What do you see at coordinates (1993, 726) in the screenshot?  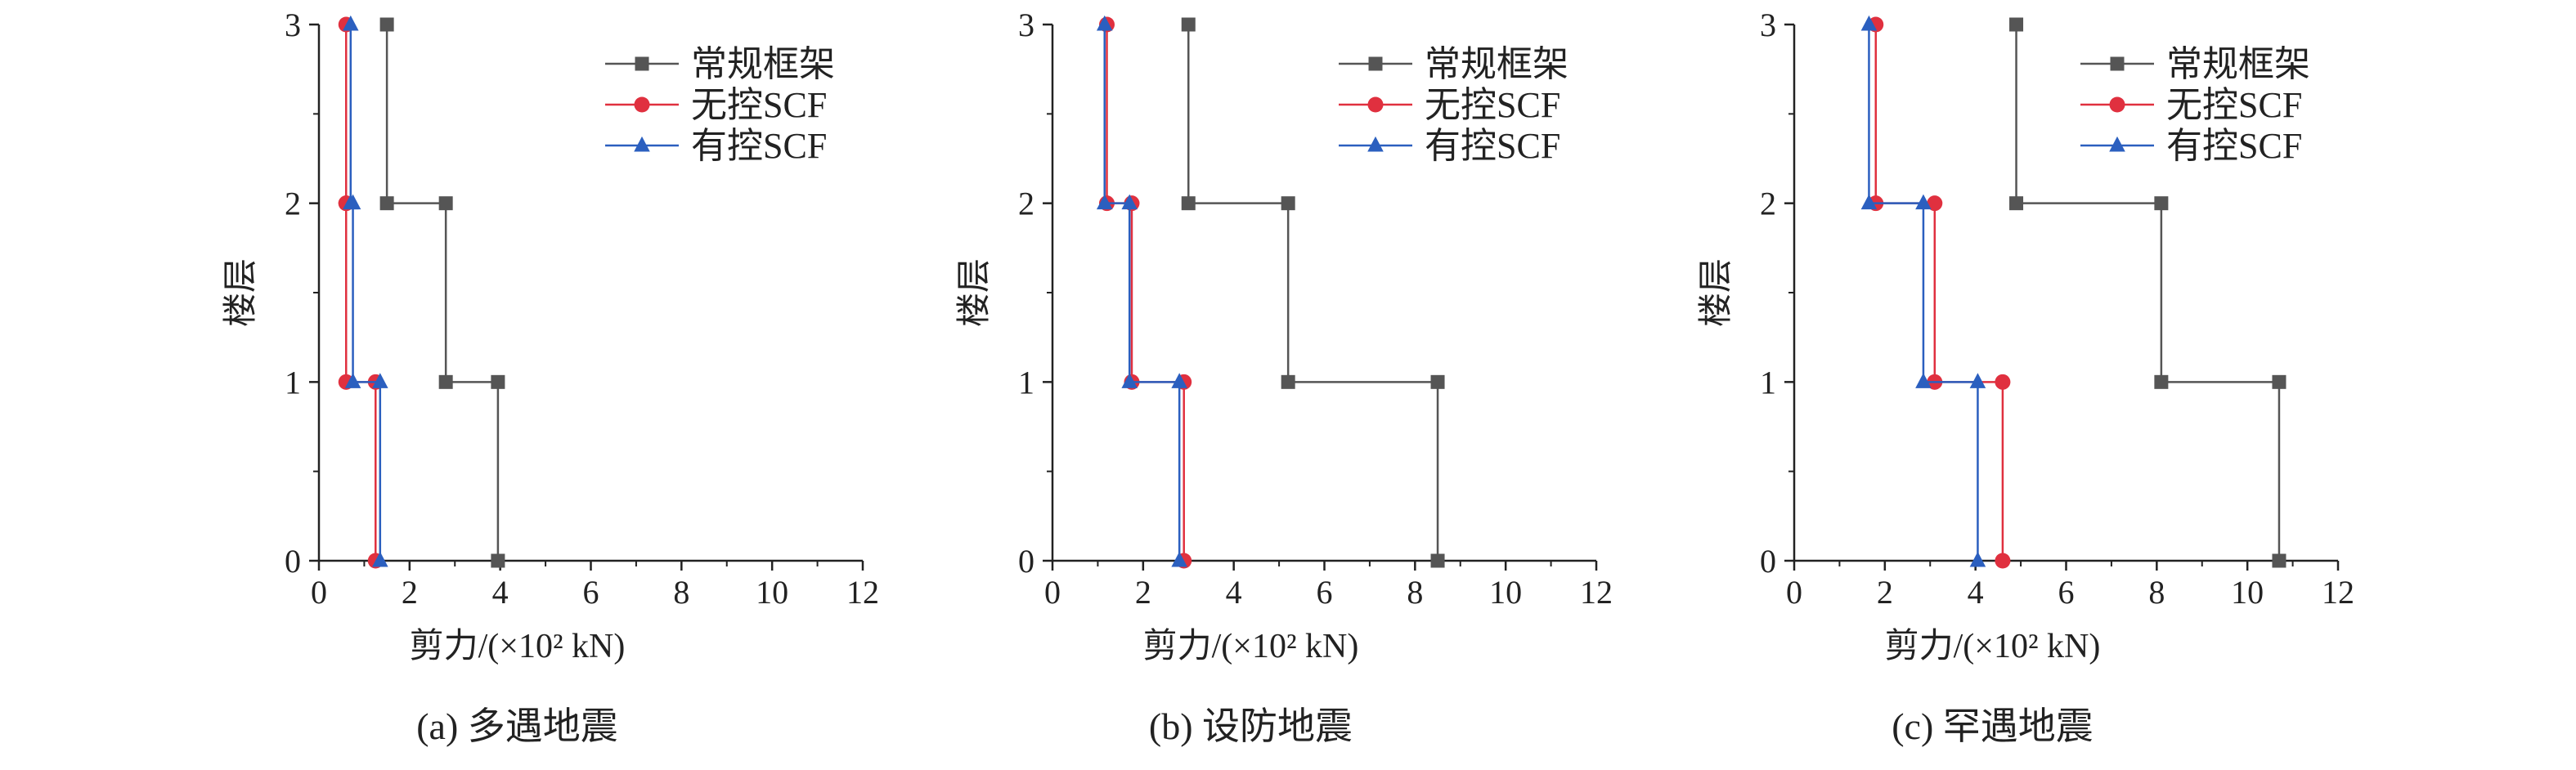 I see `chart-caption: (c) 罕遇地震` at bounding box center [1993, 726].